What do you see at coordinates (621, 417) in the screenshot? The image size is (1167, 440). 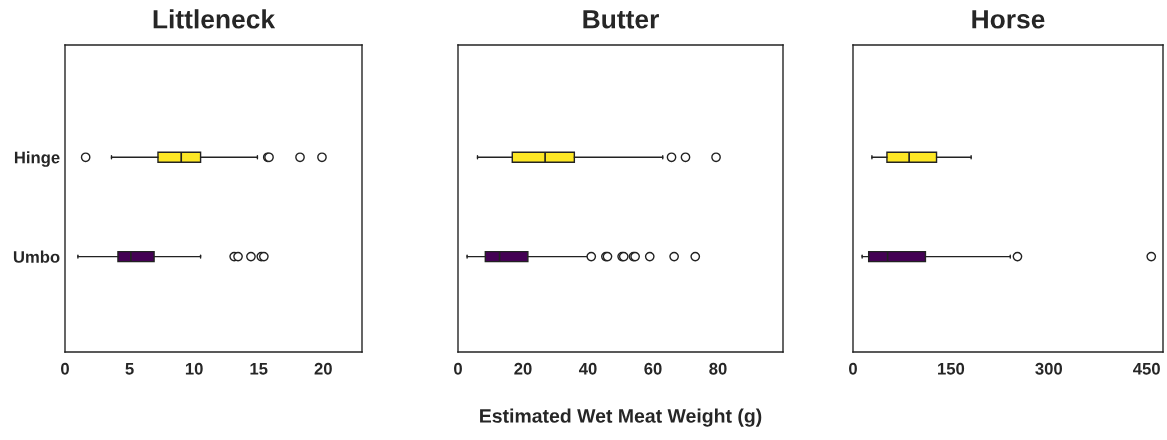 I see `x-axis-title: Estimated Wet Meat Weight (g)` at bounding box center [621, 417].